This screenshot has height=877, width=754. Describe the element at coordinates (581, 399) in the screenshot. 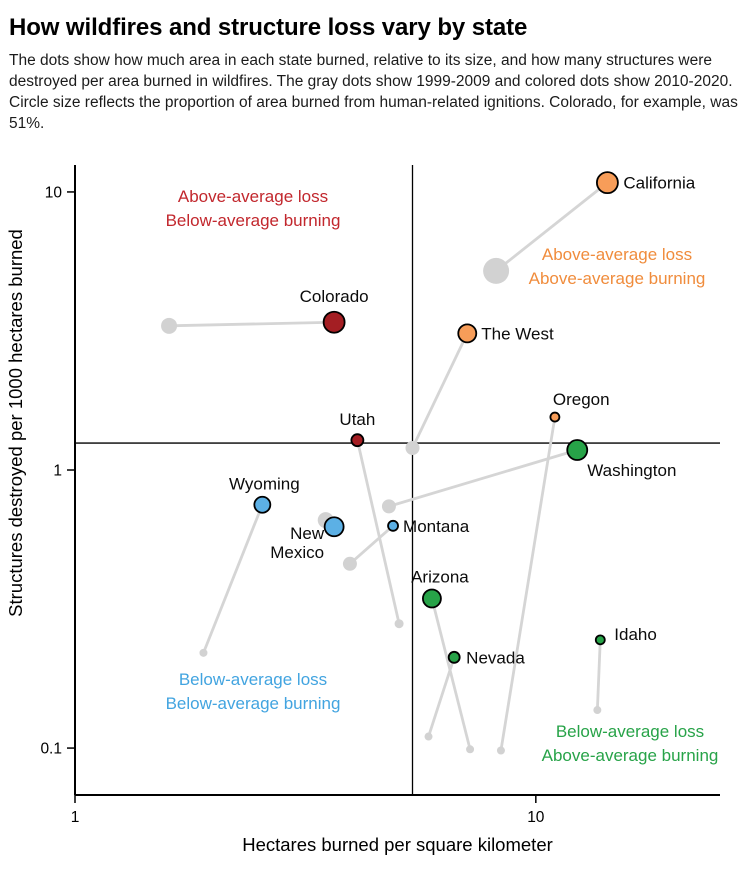

I see `state-label-oregon: Oregon` at that location.